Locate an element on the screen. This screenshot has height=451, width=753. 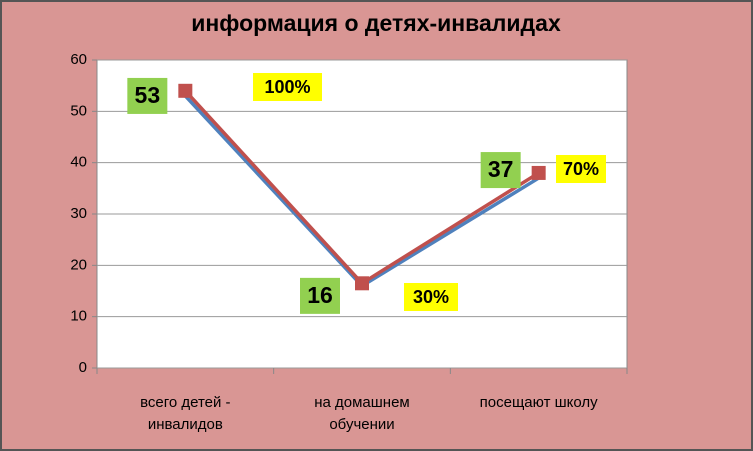
value-label: 16 is located at coordinates (320, 295).